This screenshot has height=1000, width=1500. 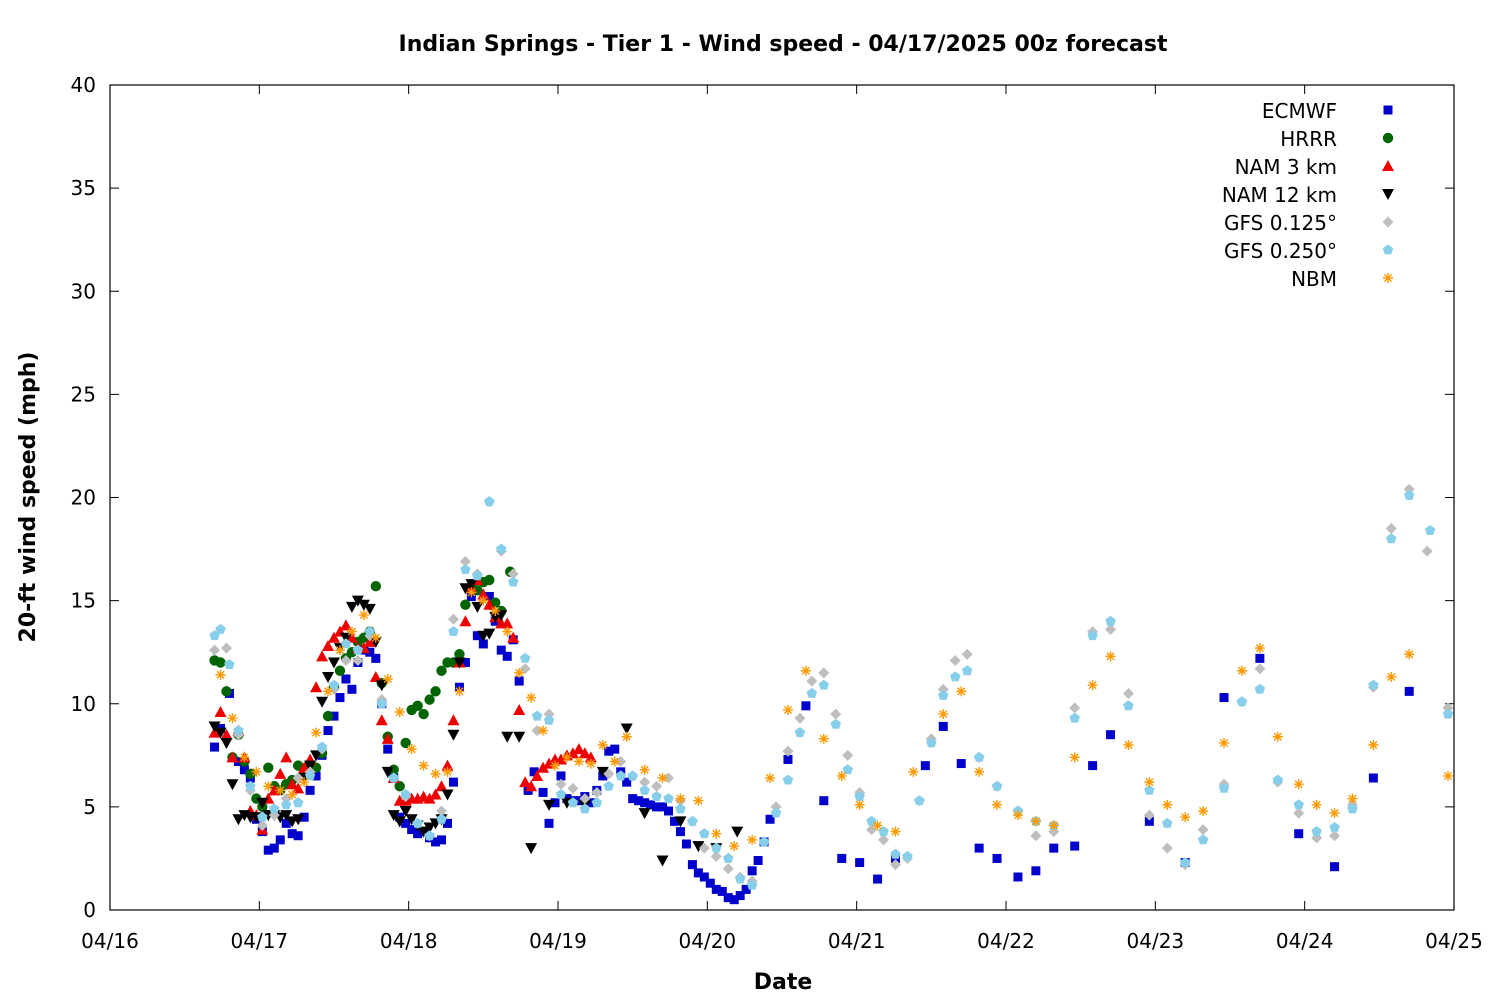 I want to click on x-tick-label: 04/22, so click(x=1006, y=941).